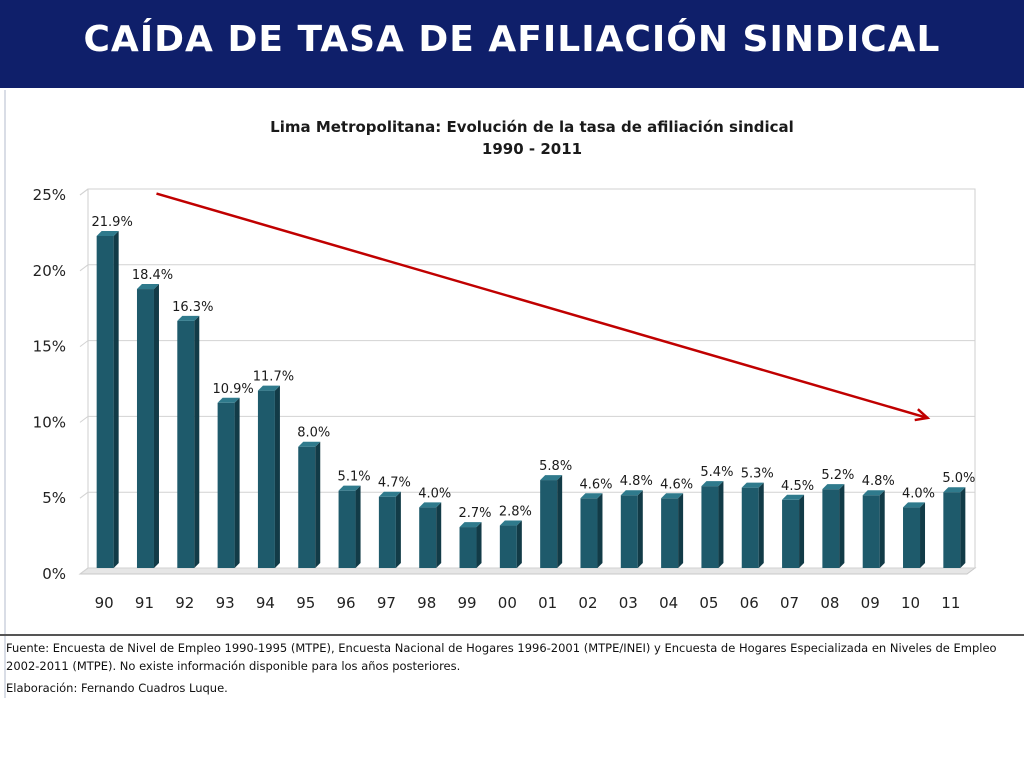  I want to click on x-tick-label: 99, so click(466, 603).